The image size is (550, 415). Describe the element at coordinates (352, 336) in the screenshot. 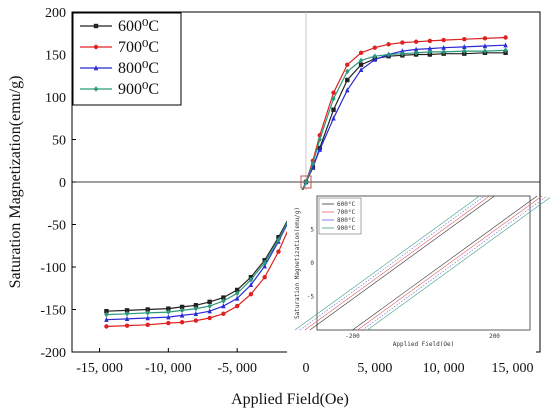

I see `inset-x-tick-label: -200` at that location.